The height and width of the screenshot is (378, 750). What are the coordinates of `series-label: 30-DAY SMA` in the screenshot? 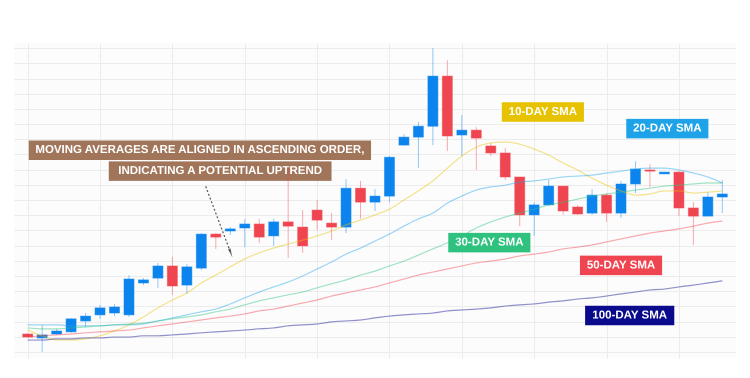 It's located at (489, 242).